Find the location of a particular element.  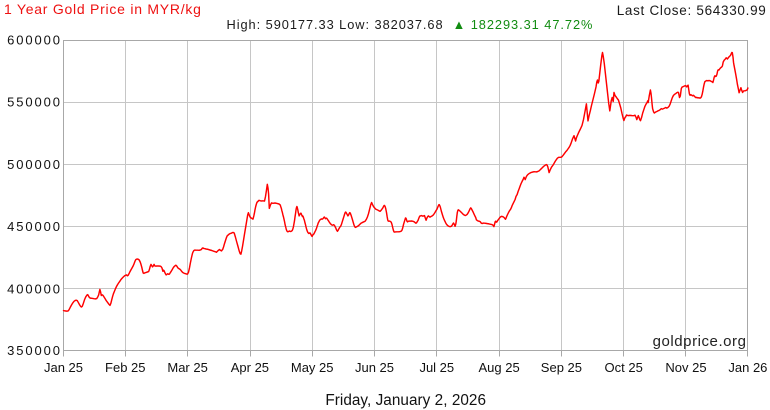

svg-text: Friday, January 2, 2026 is located at coordinates (405, 400).